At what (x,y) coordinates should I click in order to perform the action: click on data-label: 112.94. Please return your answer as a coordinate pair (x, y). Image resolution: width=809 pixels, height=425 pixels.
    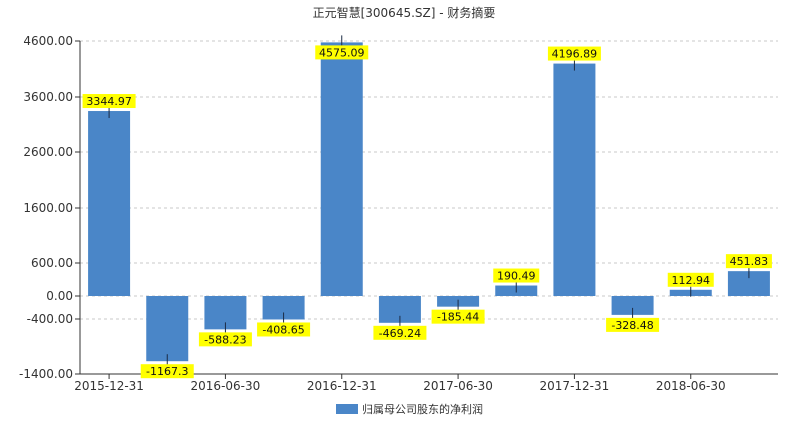
    Looking at the image, I should click on (691, 280).